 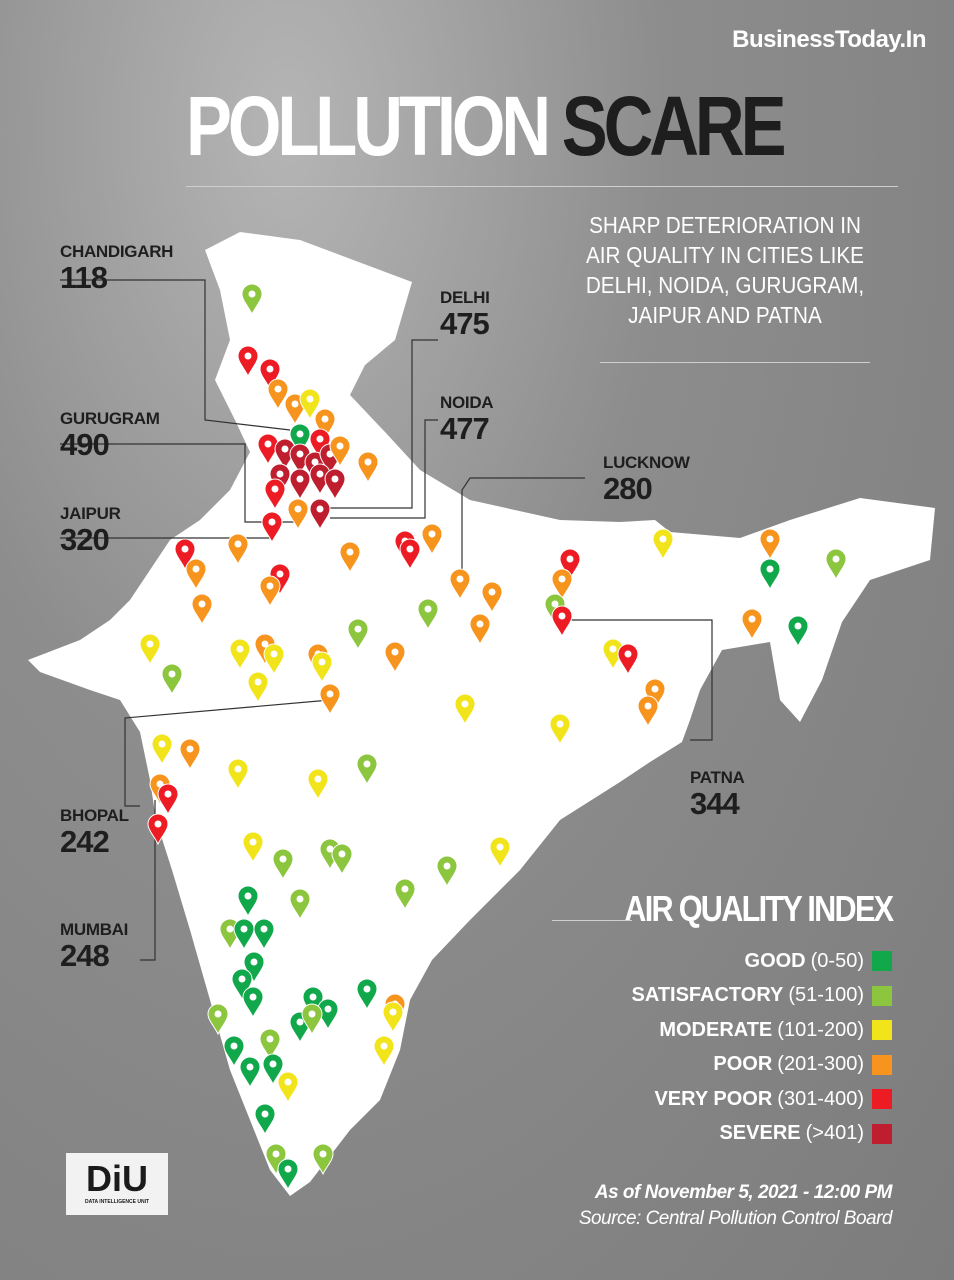 I want to click on swatch-severe, so click(x=882, y=1133).